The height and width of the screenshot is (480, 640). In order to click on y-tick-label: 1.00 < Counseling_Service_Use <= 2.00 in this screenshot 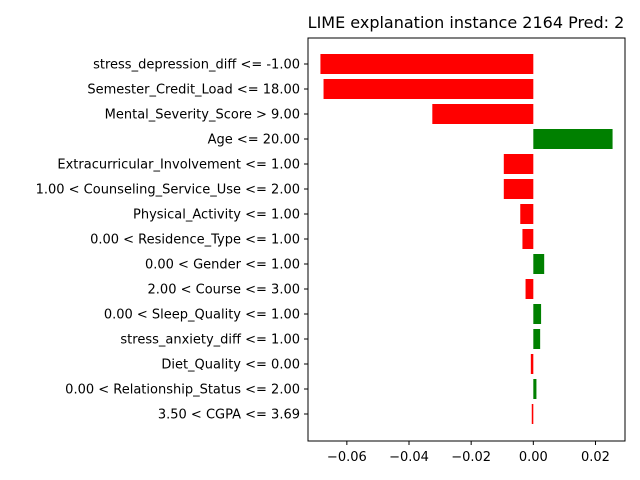, I will do `click(168, 190)`.